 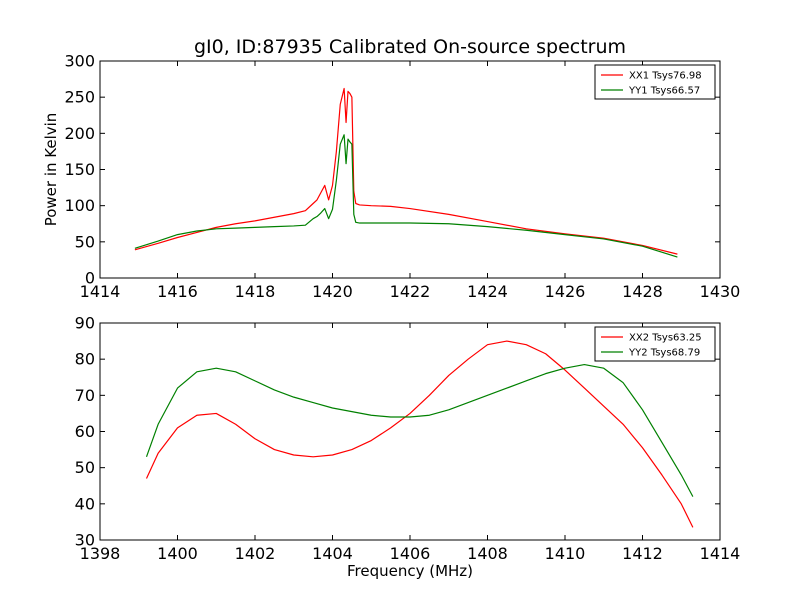 I want to click on y-tick-label: 250, so click(x=79, y=97).